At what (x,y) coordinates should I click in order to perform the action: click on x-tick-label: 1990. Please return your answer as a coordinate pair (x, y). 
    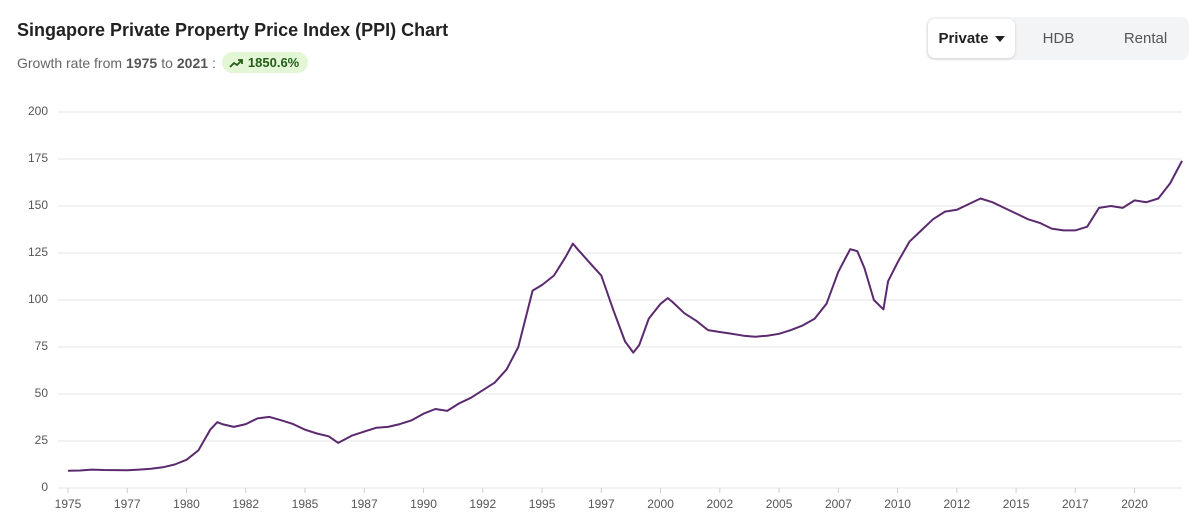
    Looking at the image, I should click on (423, 504).